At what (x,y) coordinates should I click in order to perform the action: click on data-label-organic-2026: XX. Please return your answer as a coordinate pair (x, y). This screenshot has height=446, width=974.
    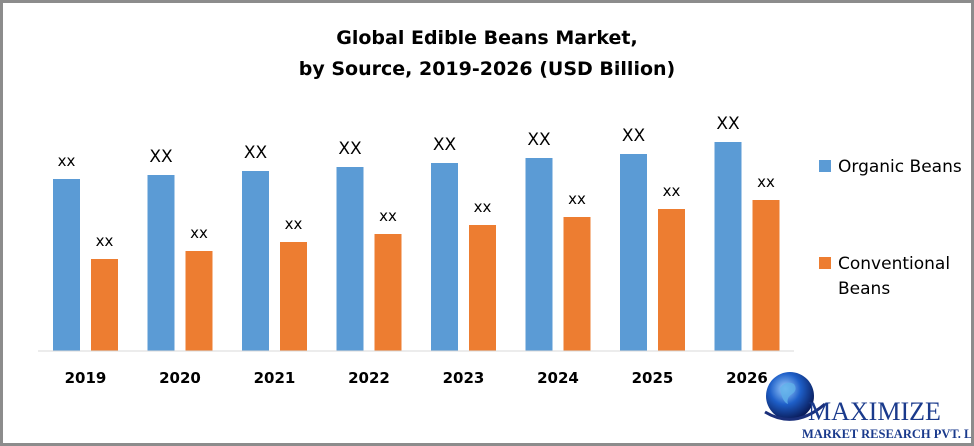
    Looking at the image, I should click on (728, 124).